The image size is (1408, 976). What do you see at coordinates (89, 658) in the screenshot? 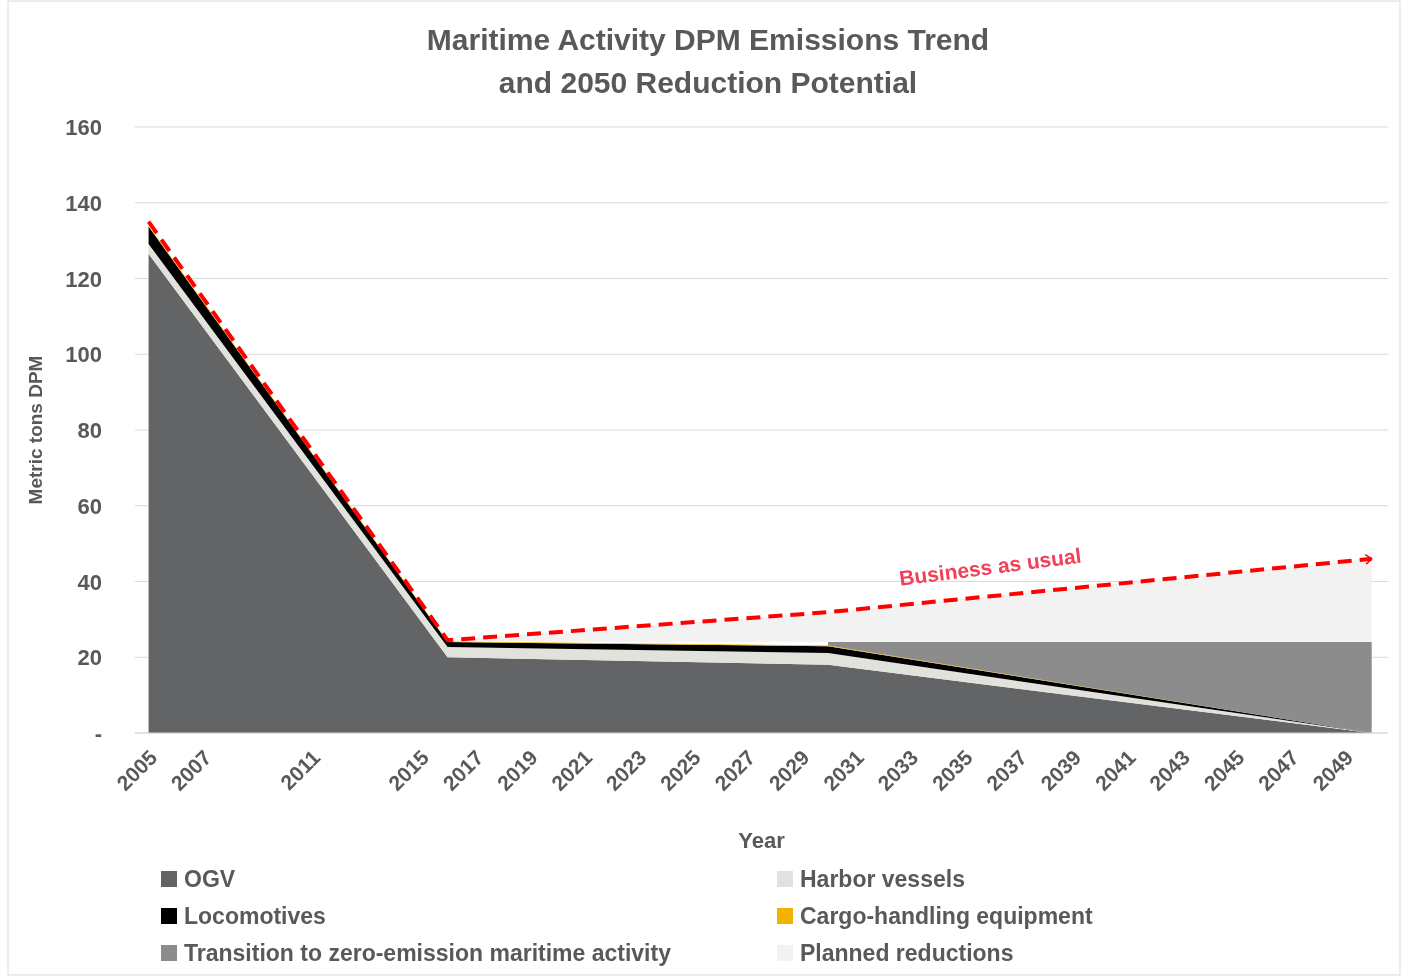
I see `y-tick-label: 20` at bounding box center [89, 658].